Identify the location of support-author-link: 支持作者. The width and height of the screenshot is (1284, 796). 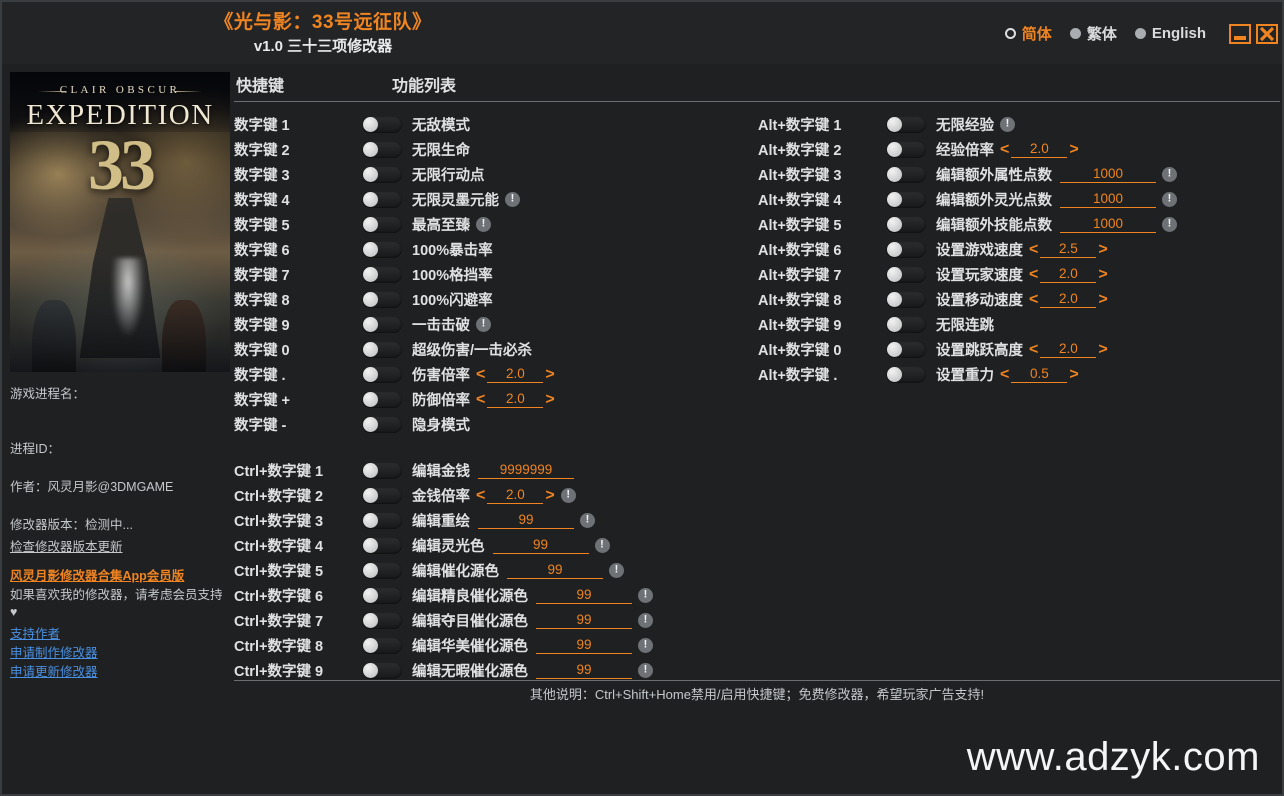
(35, 634).